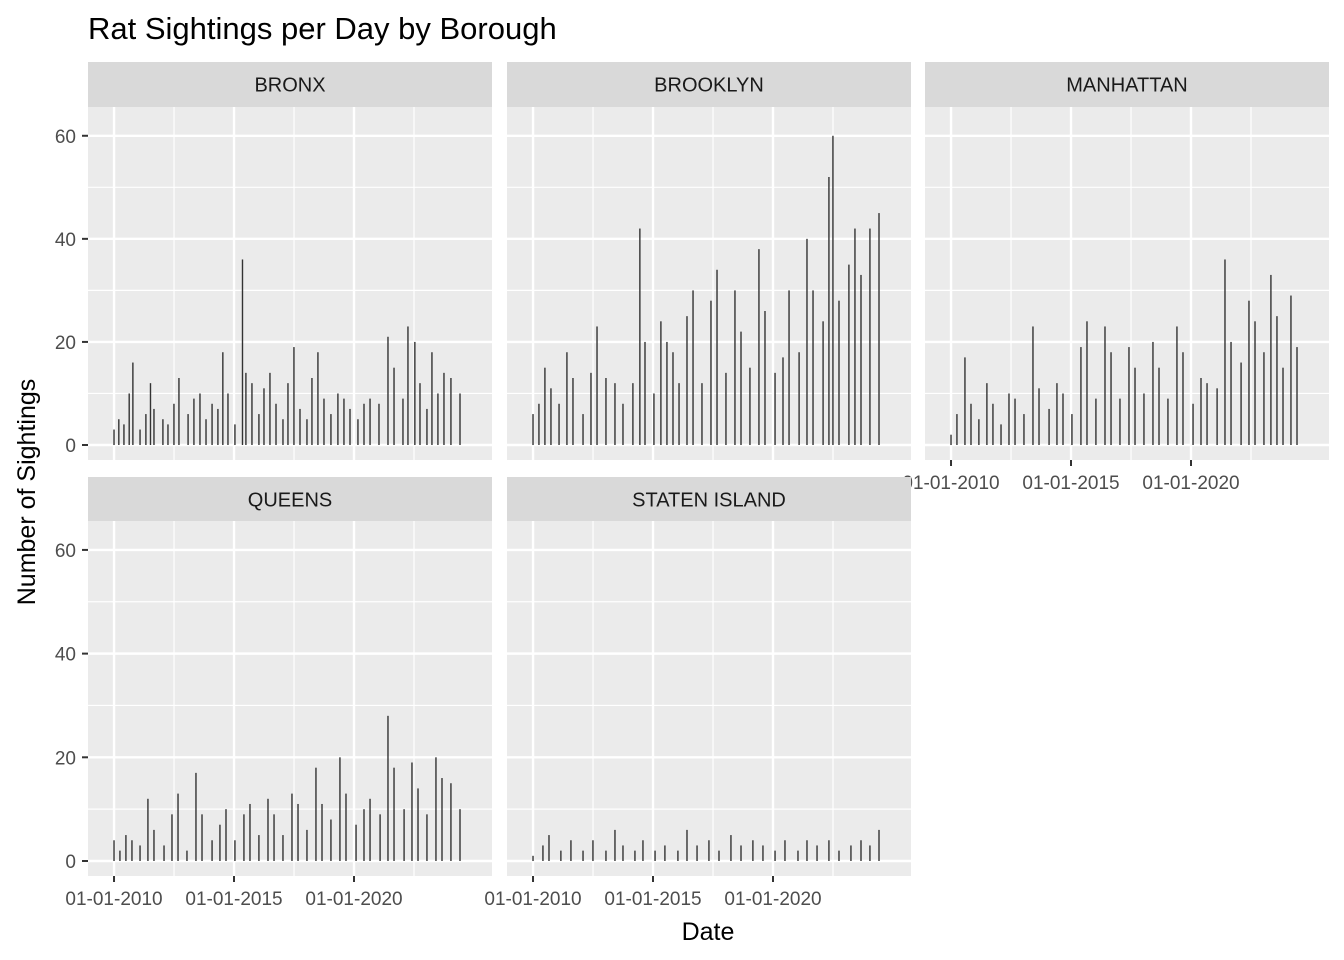 This screenshot has height=960, width=1344. I want to click on panel-background-bronx, so click(290, 283).